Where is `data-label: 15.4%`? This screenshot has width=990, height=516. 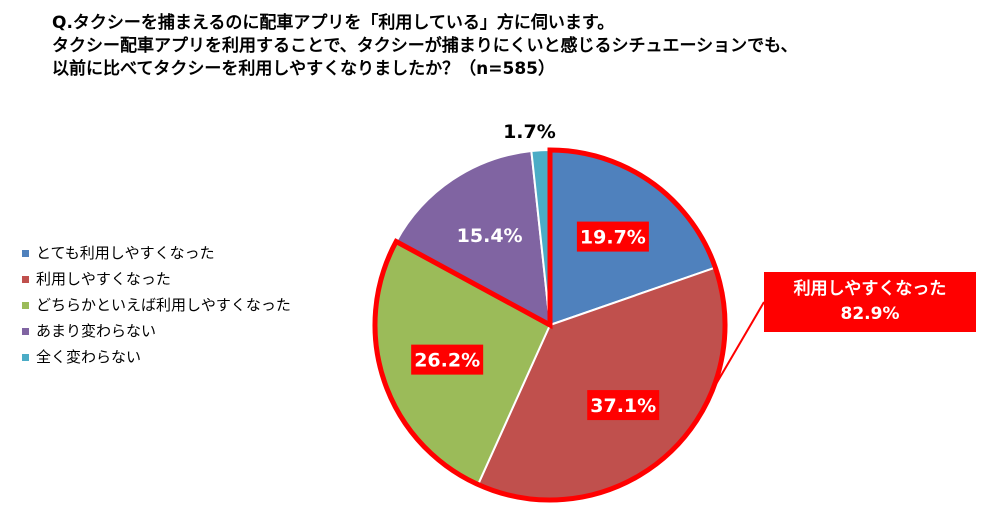
data-label: 15.4% is located at coordinates (490, 236).